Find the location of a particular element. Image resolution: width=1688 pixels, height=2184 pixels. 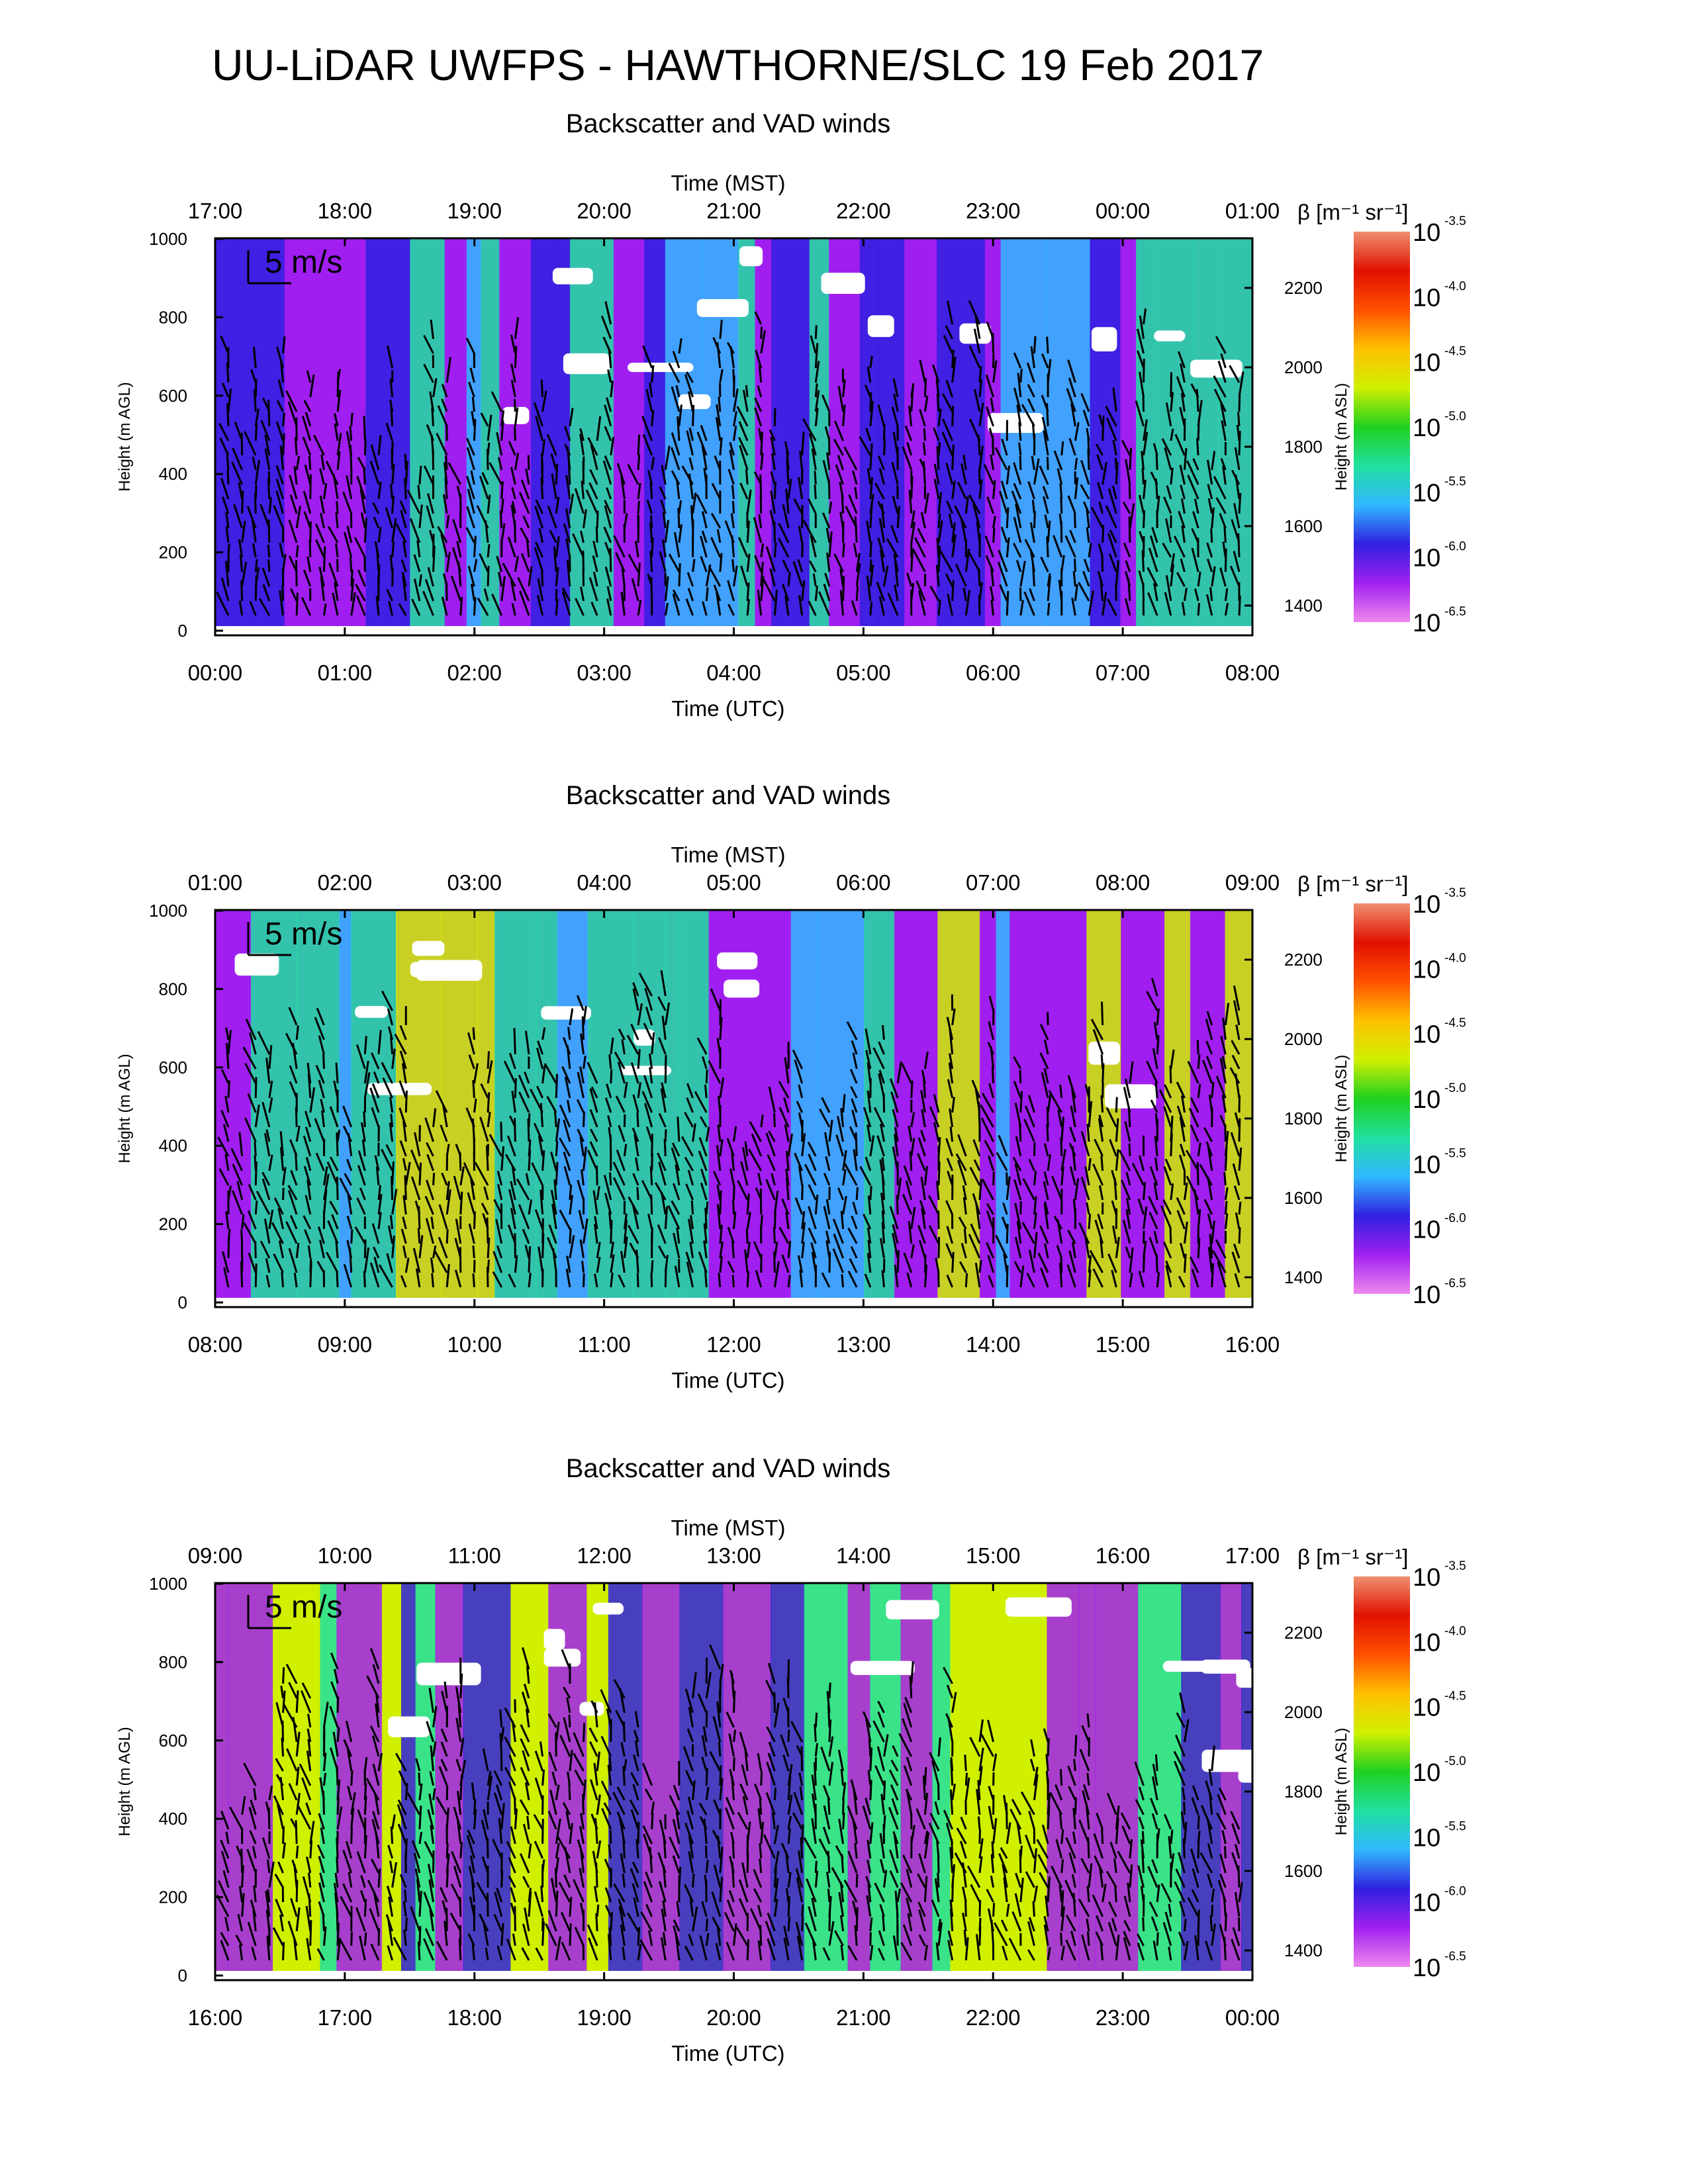

x-tick-label-bottom: 17:00 is located at coordinates (345, 2017).